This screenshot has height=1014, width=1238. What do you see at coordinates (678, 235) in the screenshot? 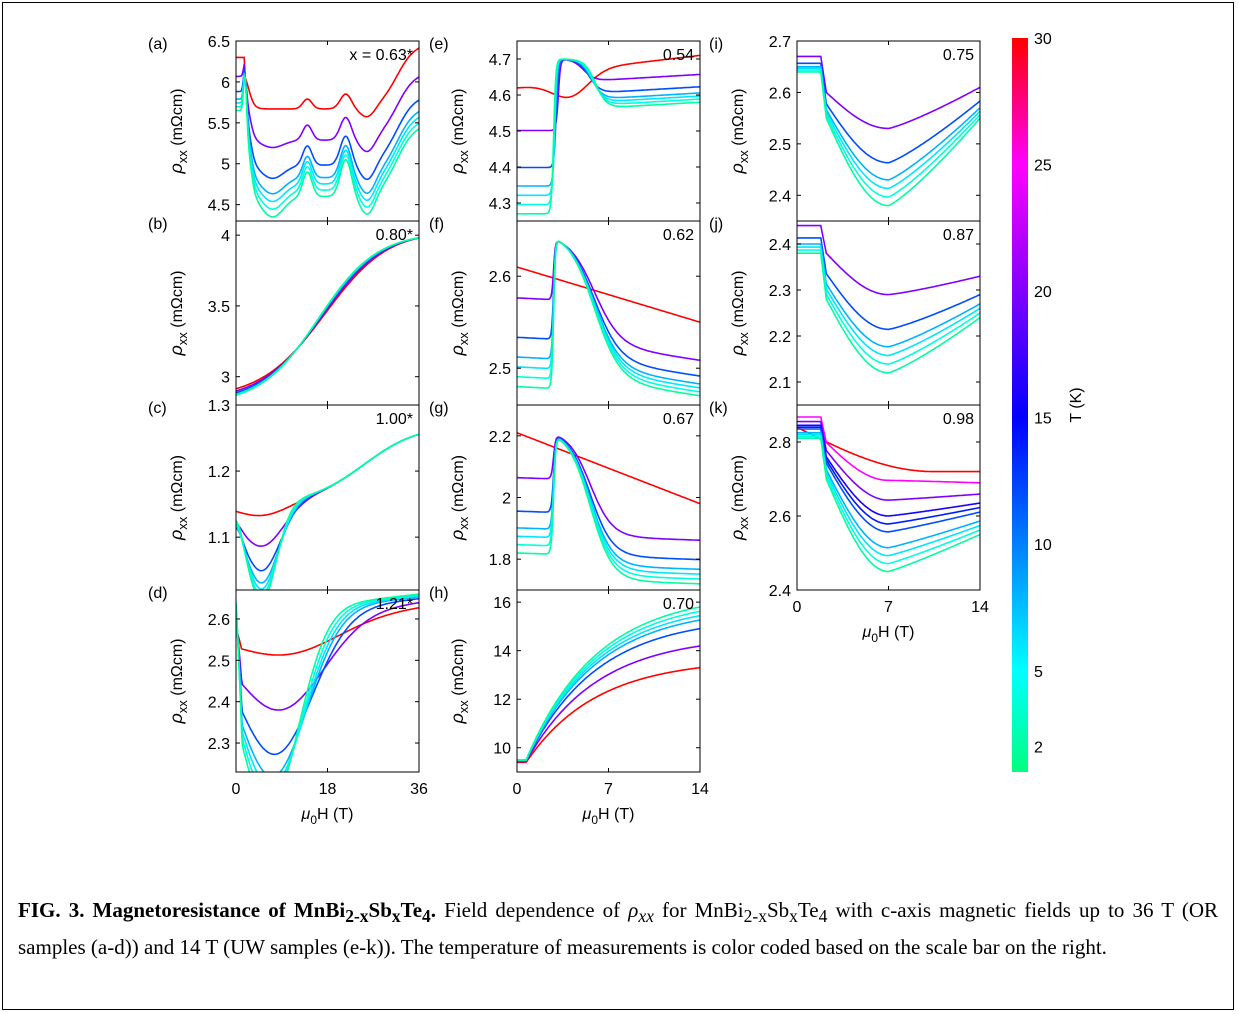
I see `composition-label: 0.62` at bounding box center [678, 235].